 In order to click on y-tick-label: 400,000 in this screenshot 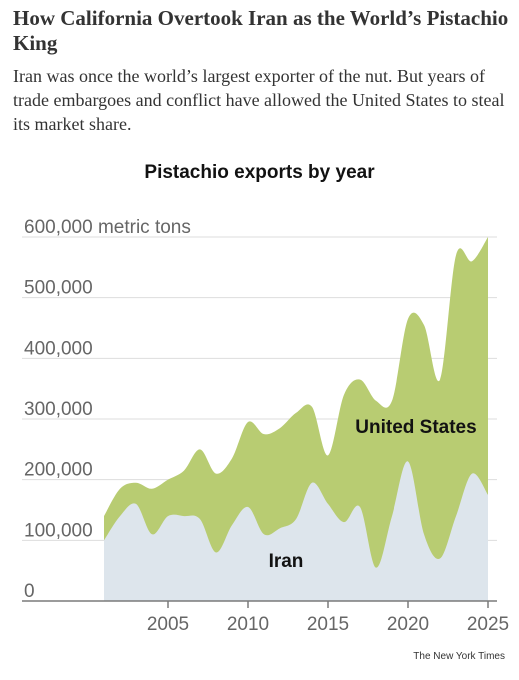, I will do `click(58, 348)`.